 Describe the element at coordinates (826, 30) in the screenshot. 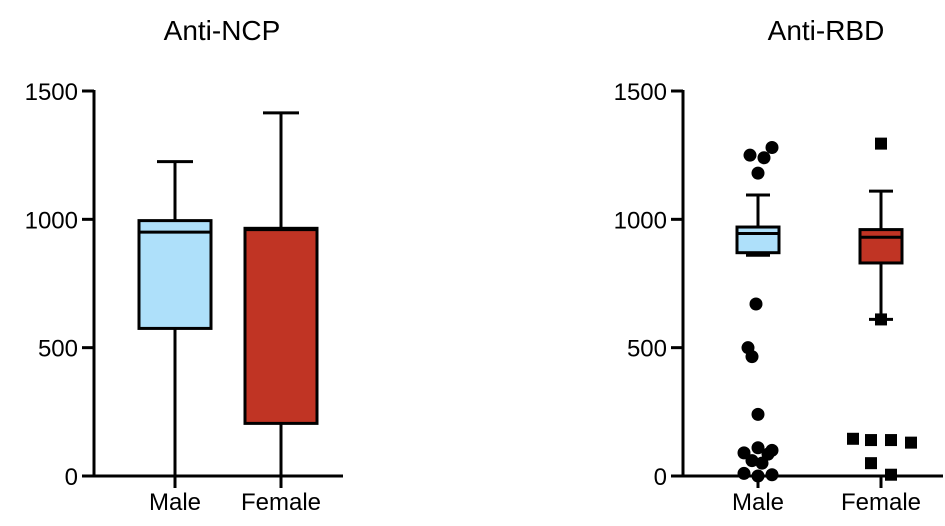

I see `chart-title: Anti-RBD` at that location.